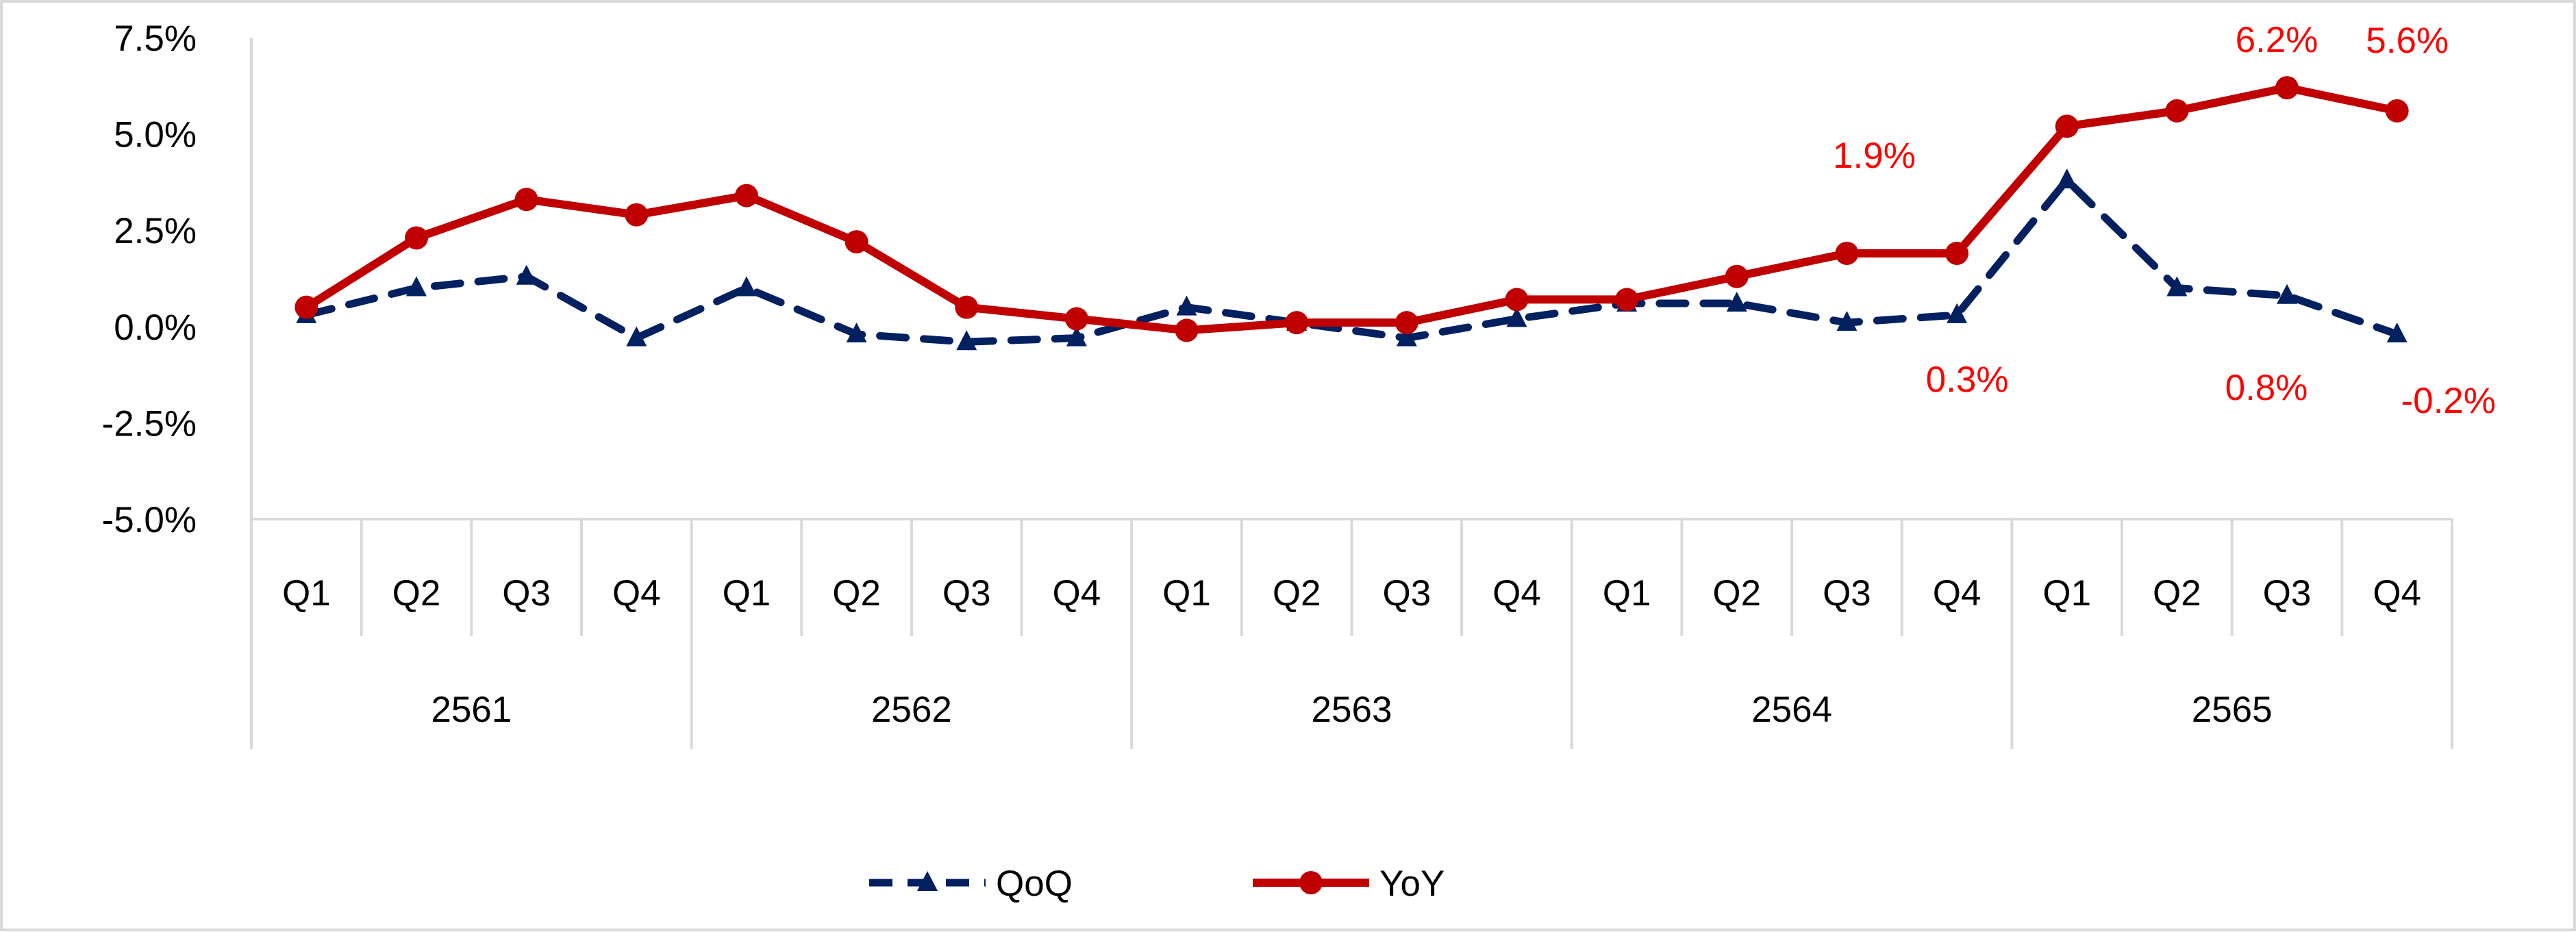 This screenshot has height=932, width=2576. Describe the element at coordinates (2232, 710) in the screenshot. I see `x-group-label: 2565` at that location.